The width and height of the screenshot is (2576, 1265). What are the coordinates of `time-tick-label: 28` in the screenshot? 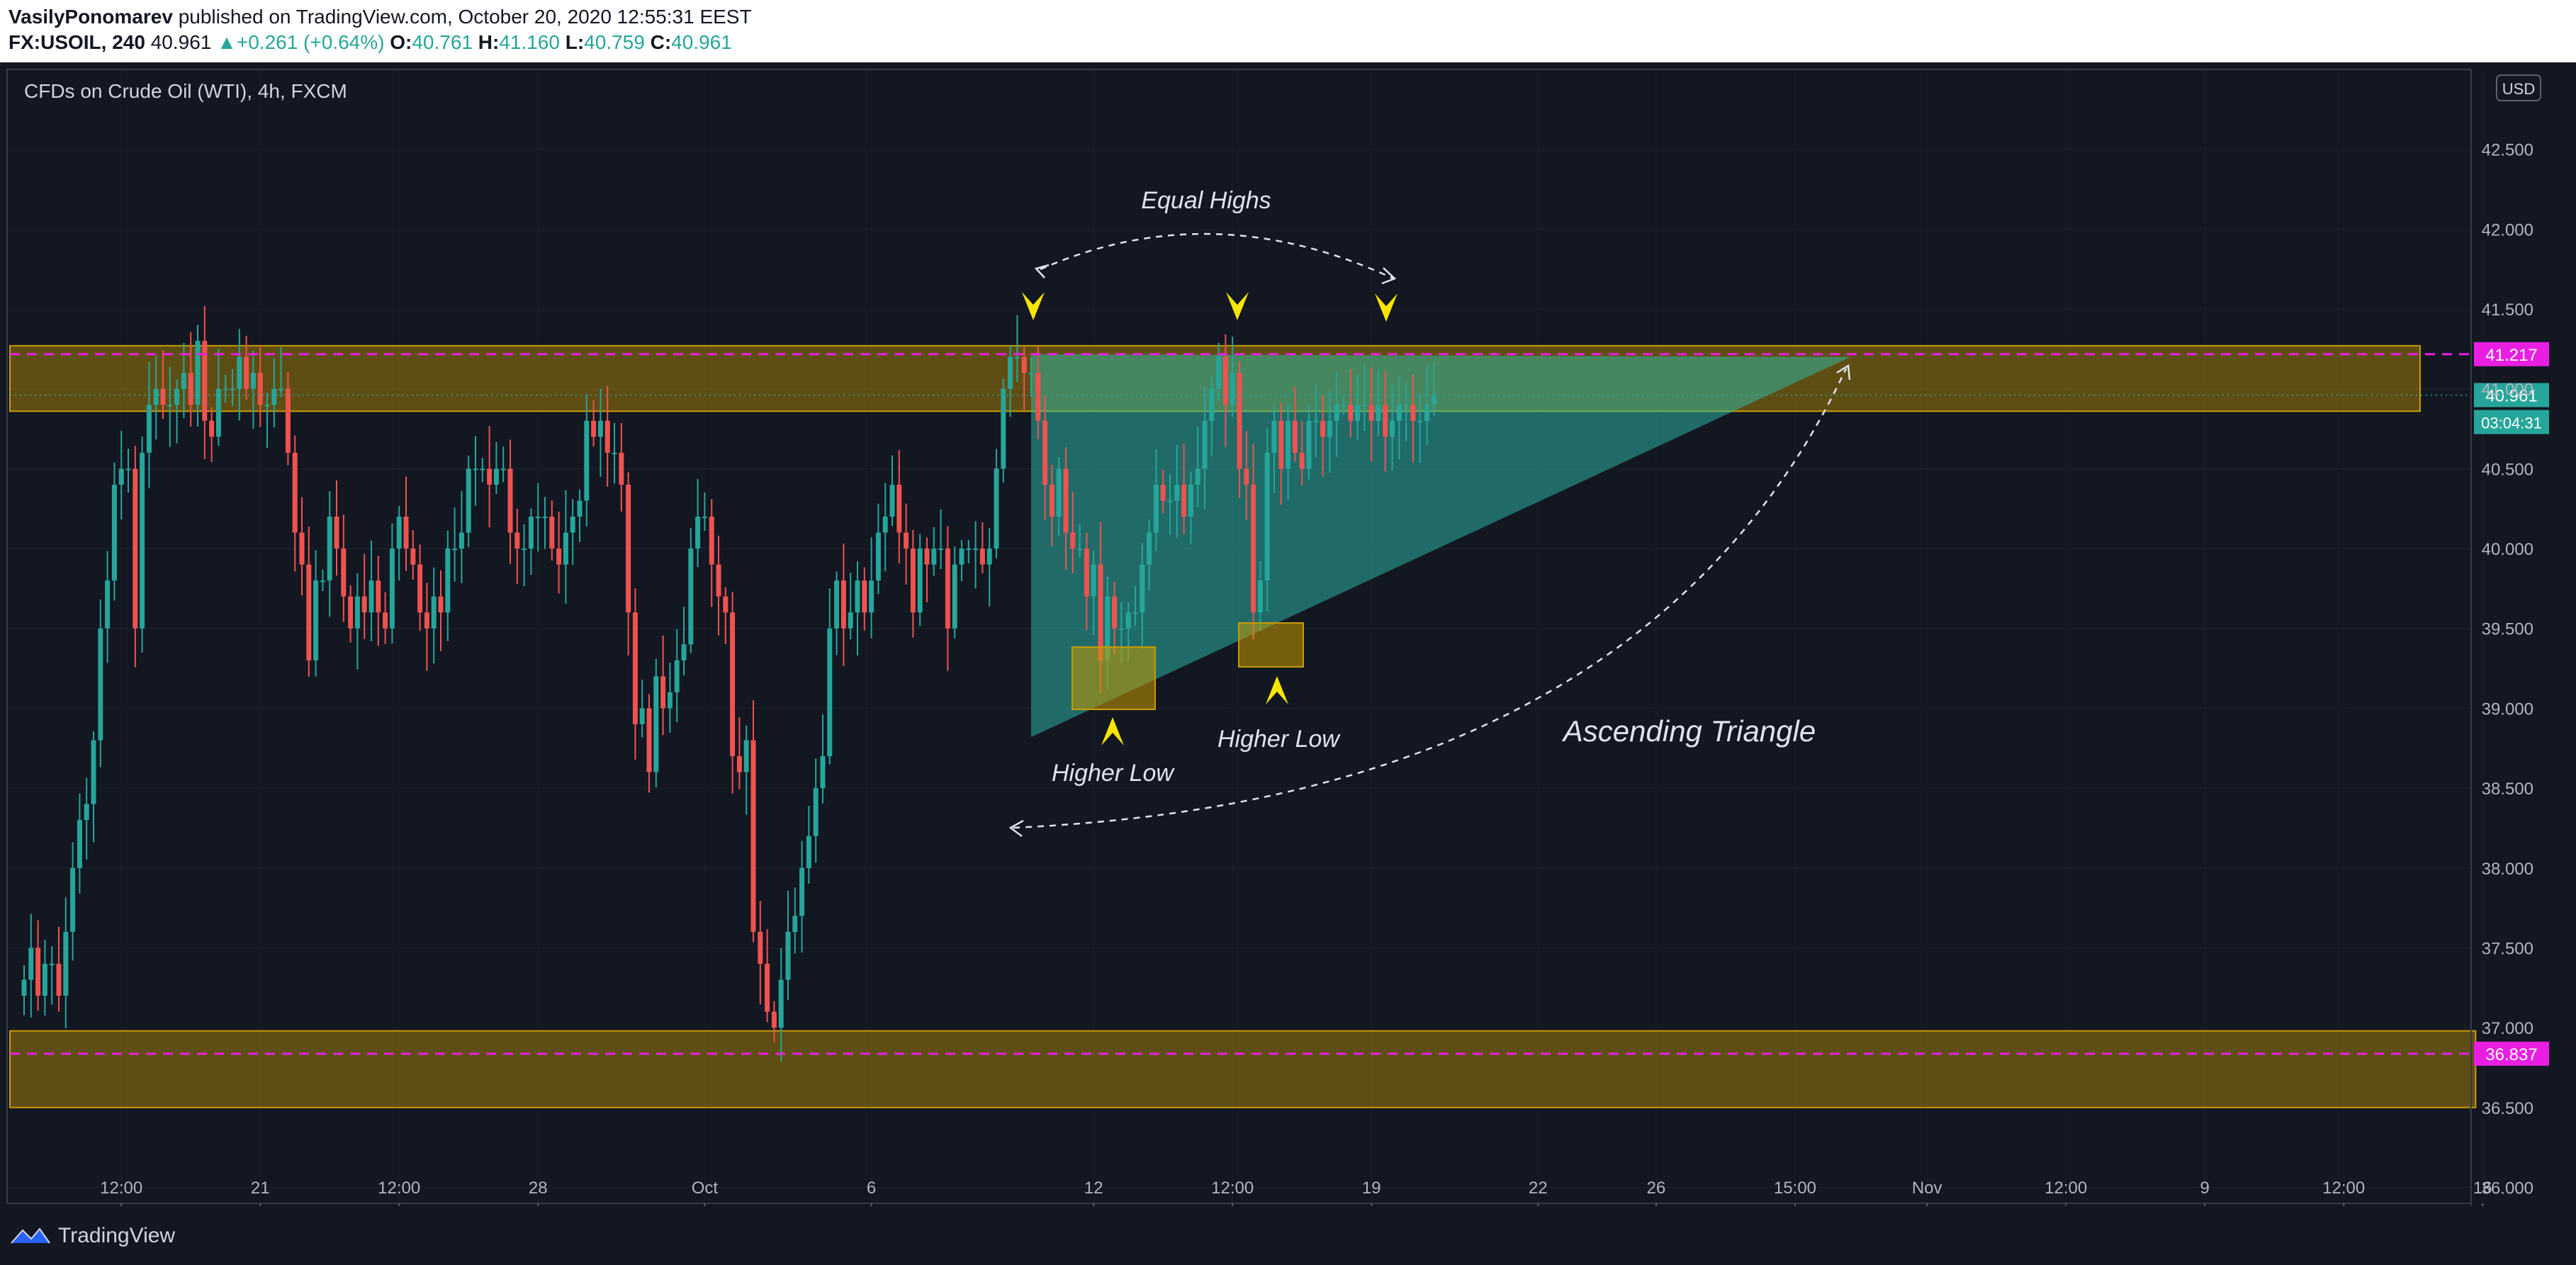 It's located at (538, 1188).